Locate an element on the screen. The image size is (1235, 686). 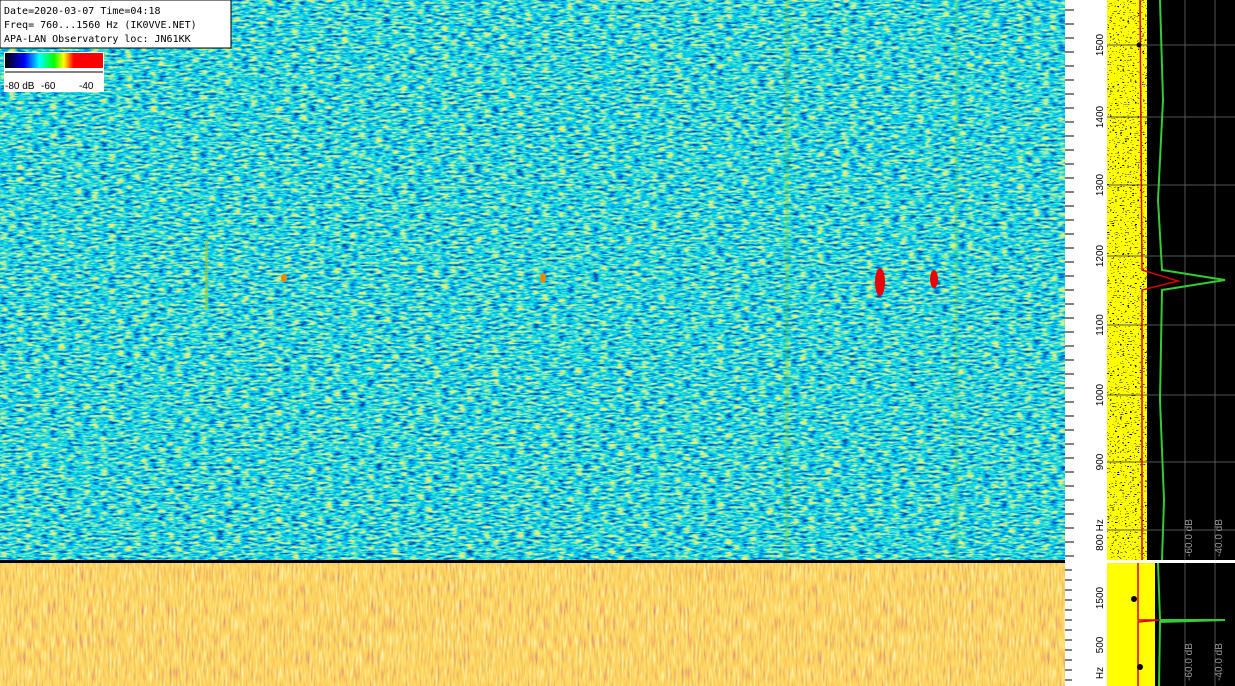
spectrum-trace is located at coordinates (1131, 624).